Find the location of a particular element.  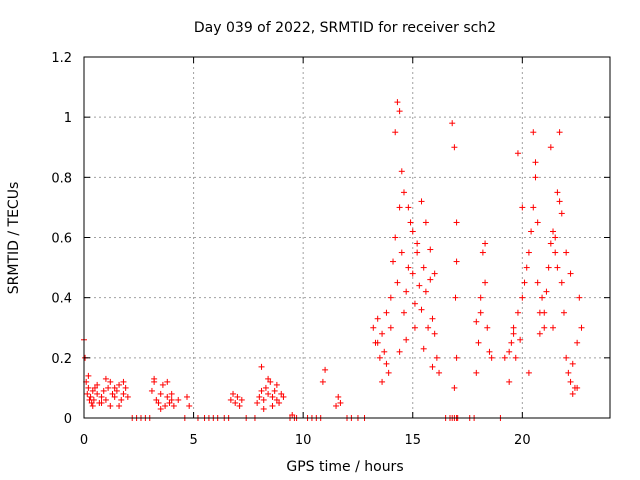

x-tick-labels: 0 5 10 15 20 is located at coordinates (305, 440).